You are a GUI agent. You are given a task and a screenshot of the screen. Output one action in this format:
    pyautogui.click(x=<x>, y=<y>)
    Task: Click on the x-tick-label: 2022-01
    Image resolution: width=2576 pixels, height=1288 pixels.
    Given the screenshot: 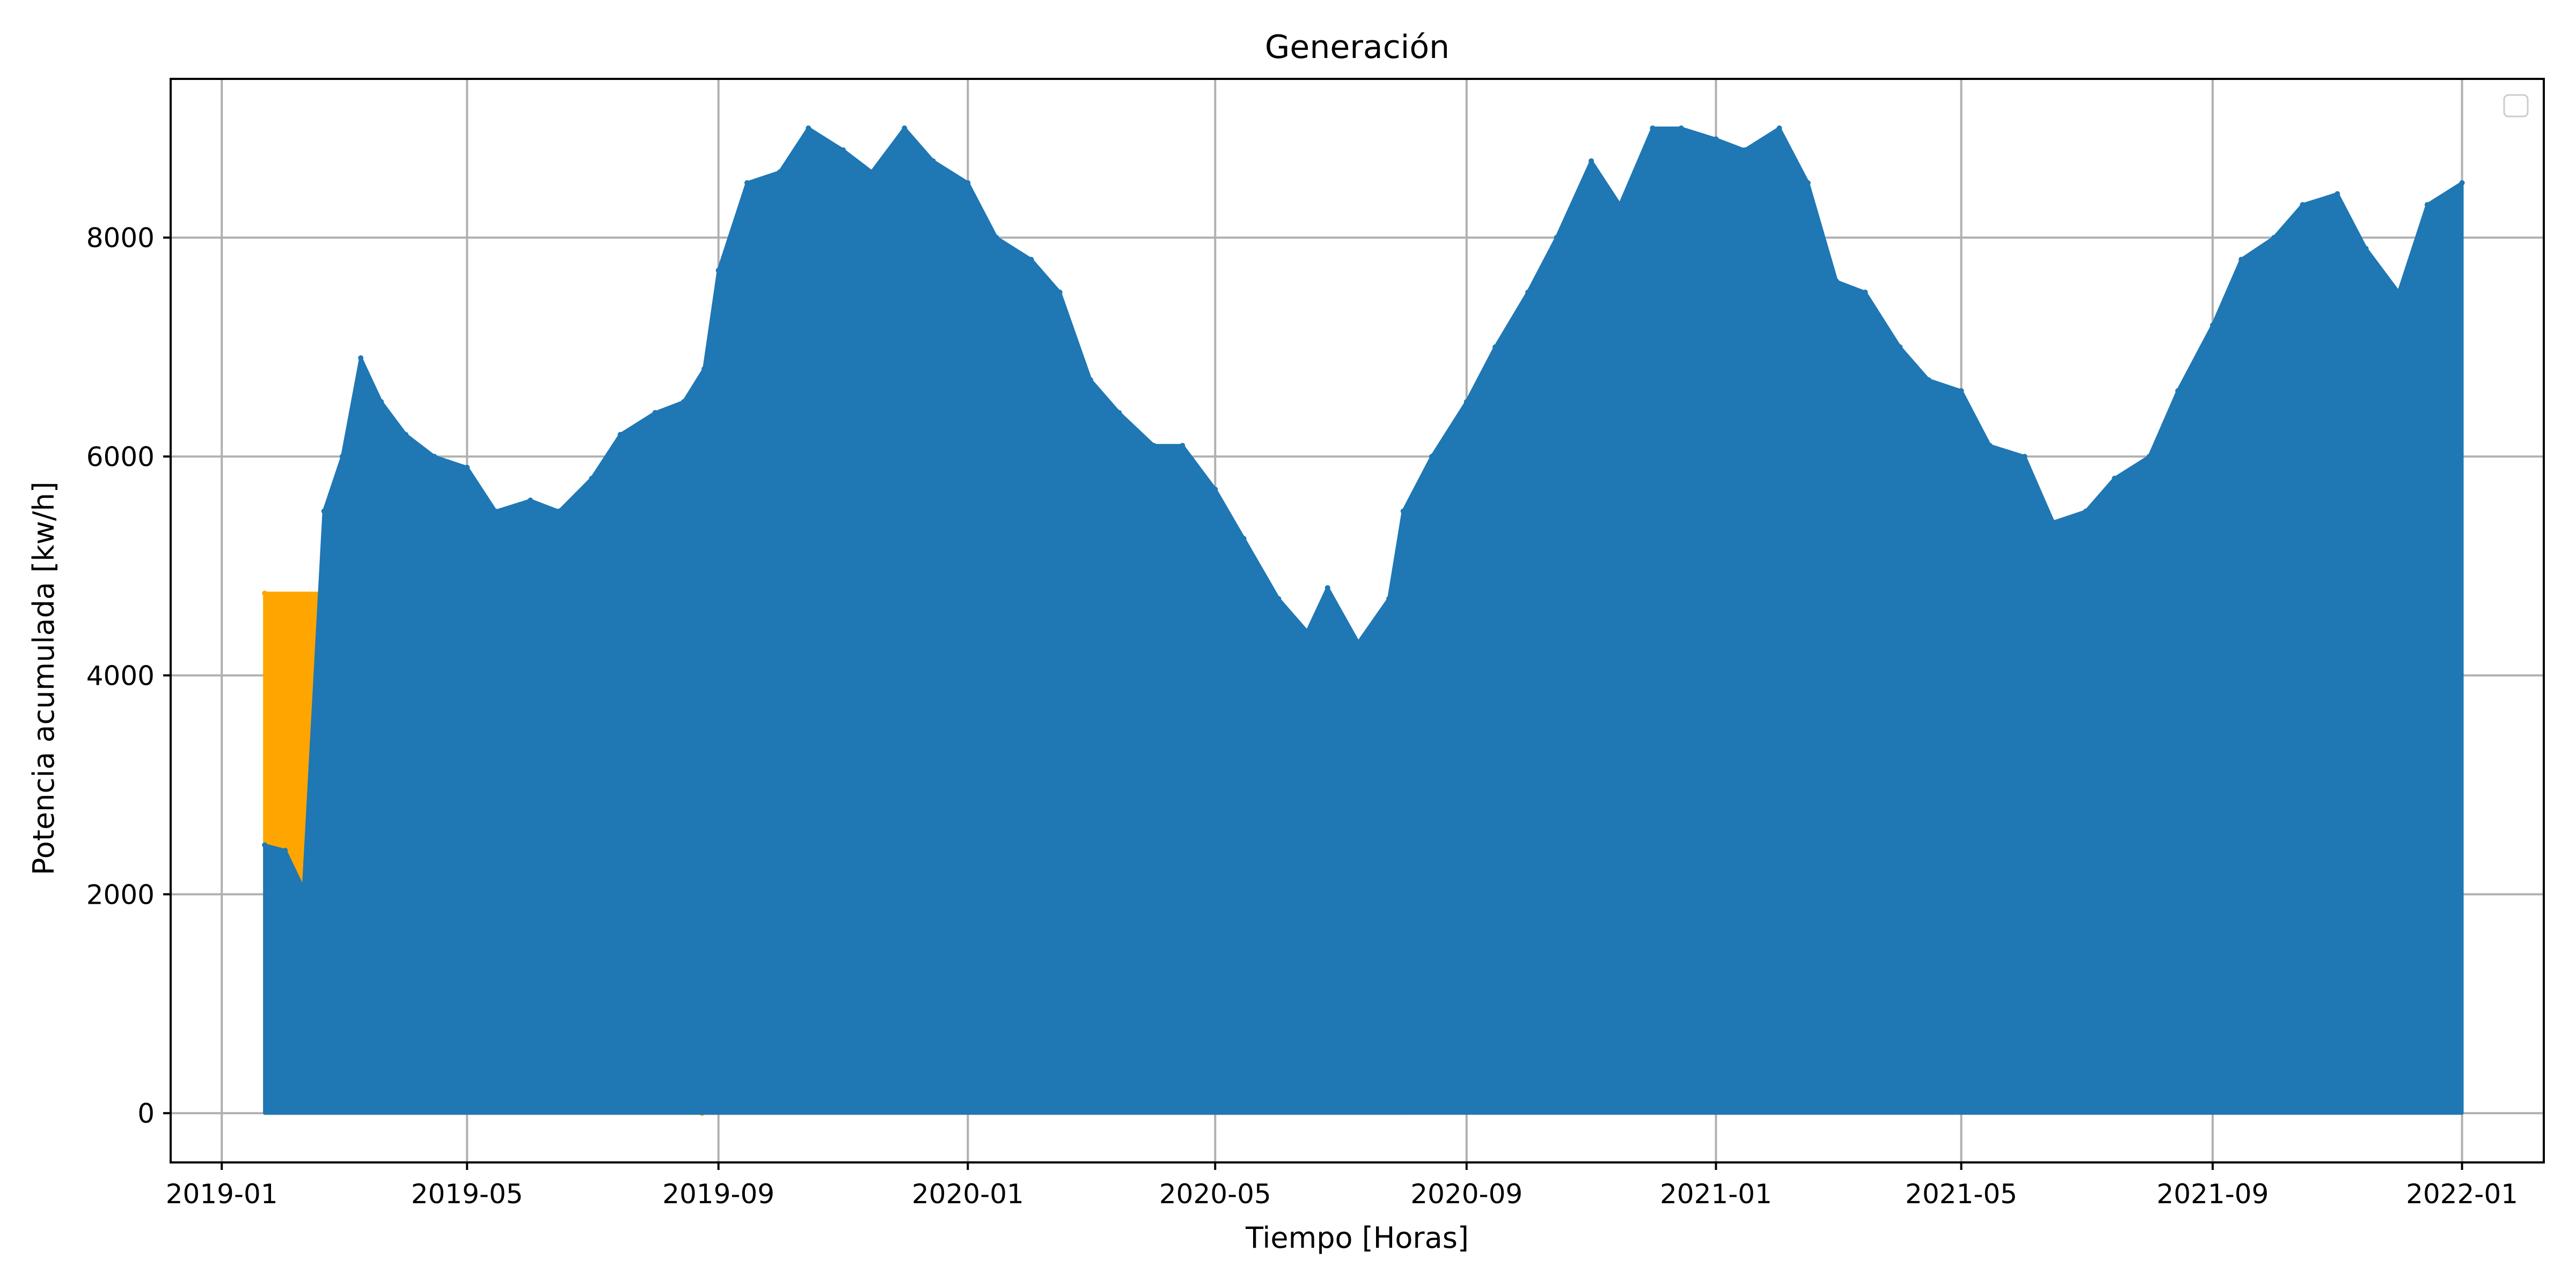 What is the action you would take?
    pyautogui.click(x=2462, y=1194)
    